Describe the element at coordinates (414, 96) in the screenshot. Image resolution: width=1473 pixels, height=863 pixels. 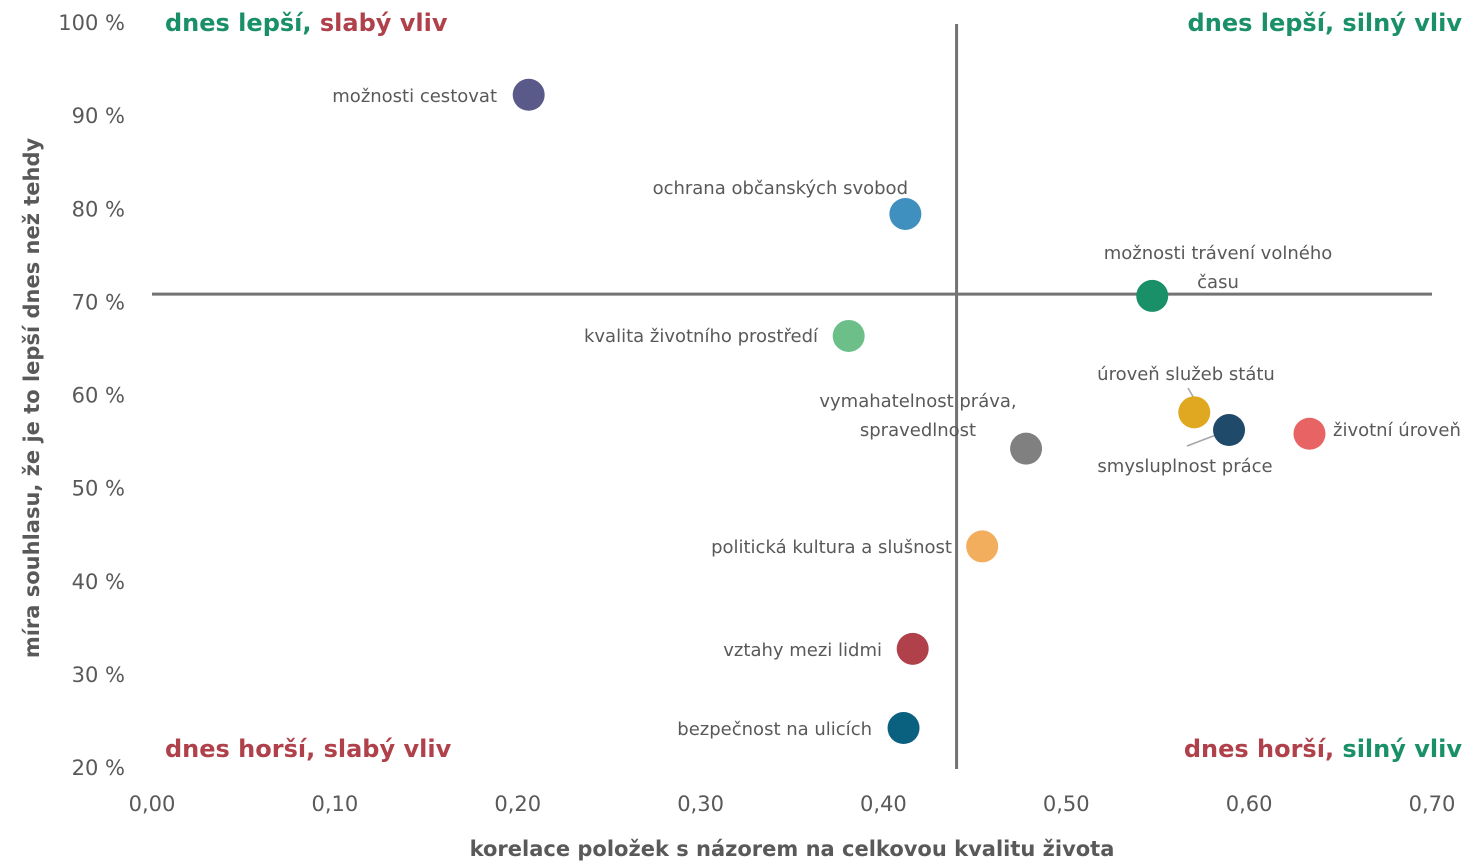
I see `point-label: možnosti cestovat` at that location.